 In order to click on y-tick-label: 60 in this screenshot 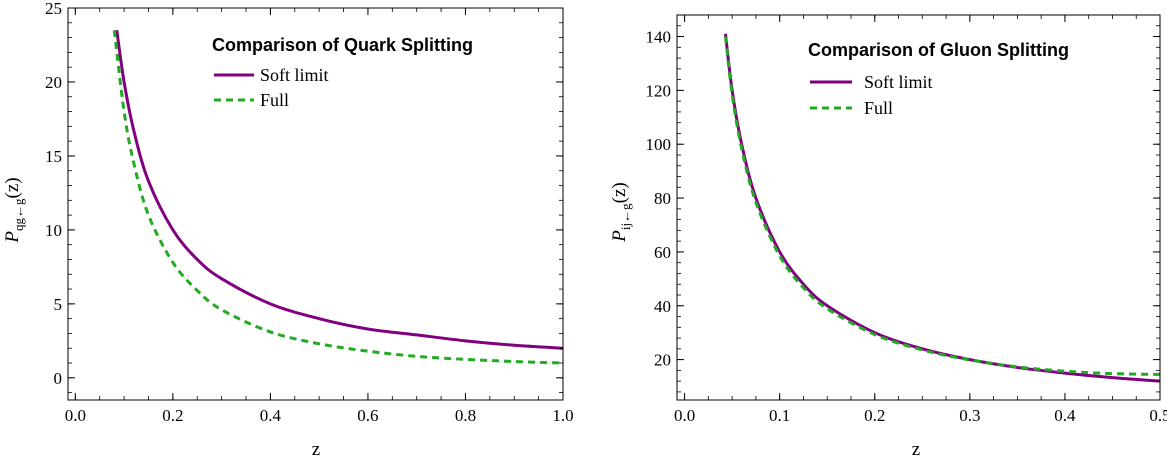, I will do `click(662, 252)`.